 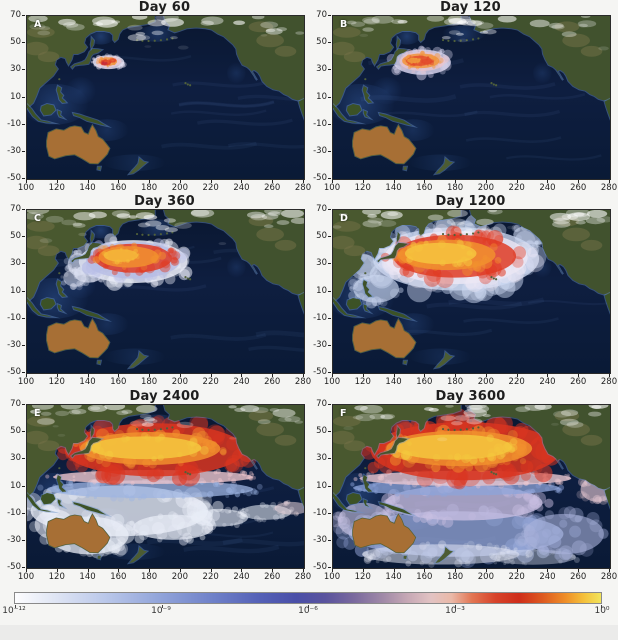 What do you see at coordinates (164, 7) in the screenshot?
I see `panel-title: Day 60` at bounding box center [164, 7].